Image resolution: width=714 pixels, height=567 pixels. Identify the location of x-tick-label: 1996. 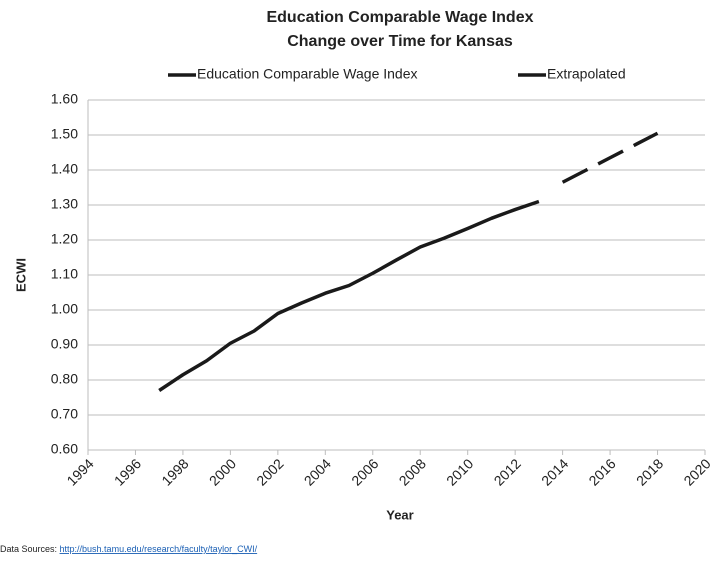
(127, 471).